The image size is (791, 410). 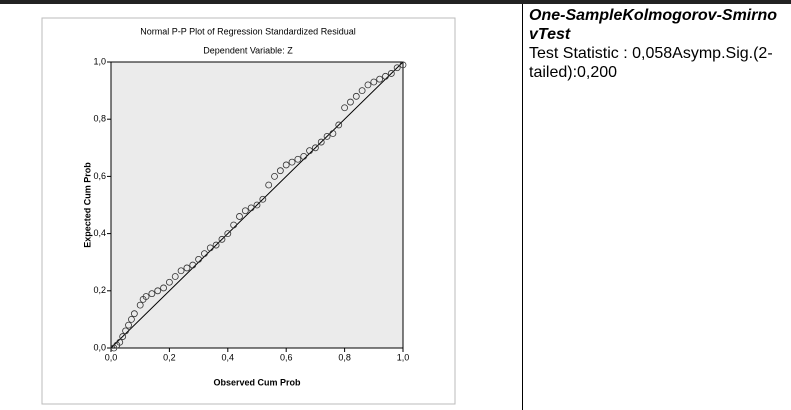 I want to click on y-tick-label: 0,4, so click(x=99, y=233).